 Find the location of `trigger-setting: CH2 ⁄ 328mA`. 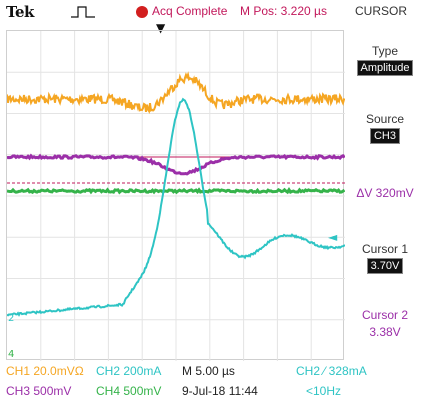

trigger-setting: CH2 ⁄ 328mA is located at coordinates (331, 371).